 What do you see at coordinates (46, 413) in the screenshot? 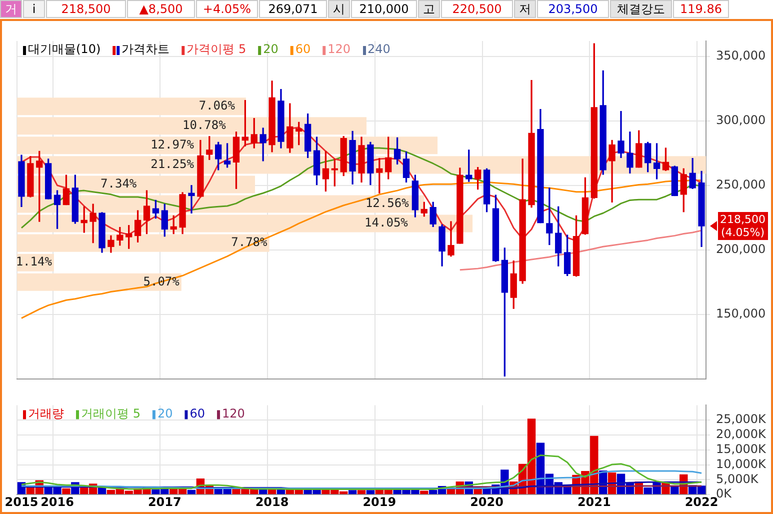
I see `legend-label: 거래량` at bounding box center [46, 413].